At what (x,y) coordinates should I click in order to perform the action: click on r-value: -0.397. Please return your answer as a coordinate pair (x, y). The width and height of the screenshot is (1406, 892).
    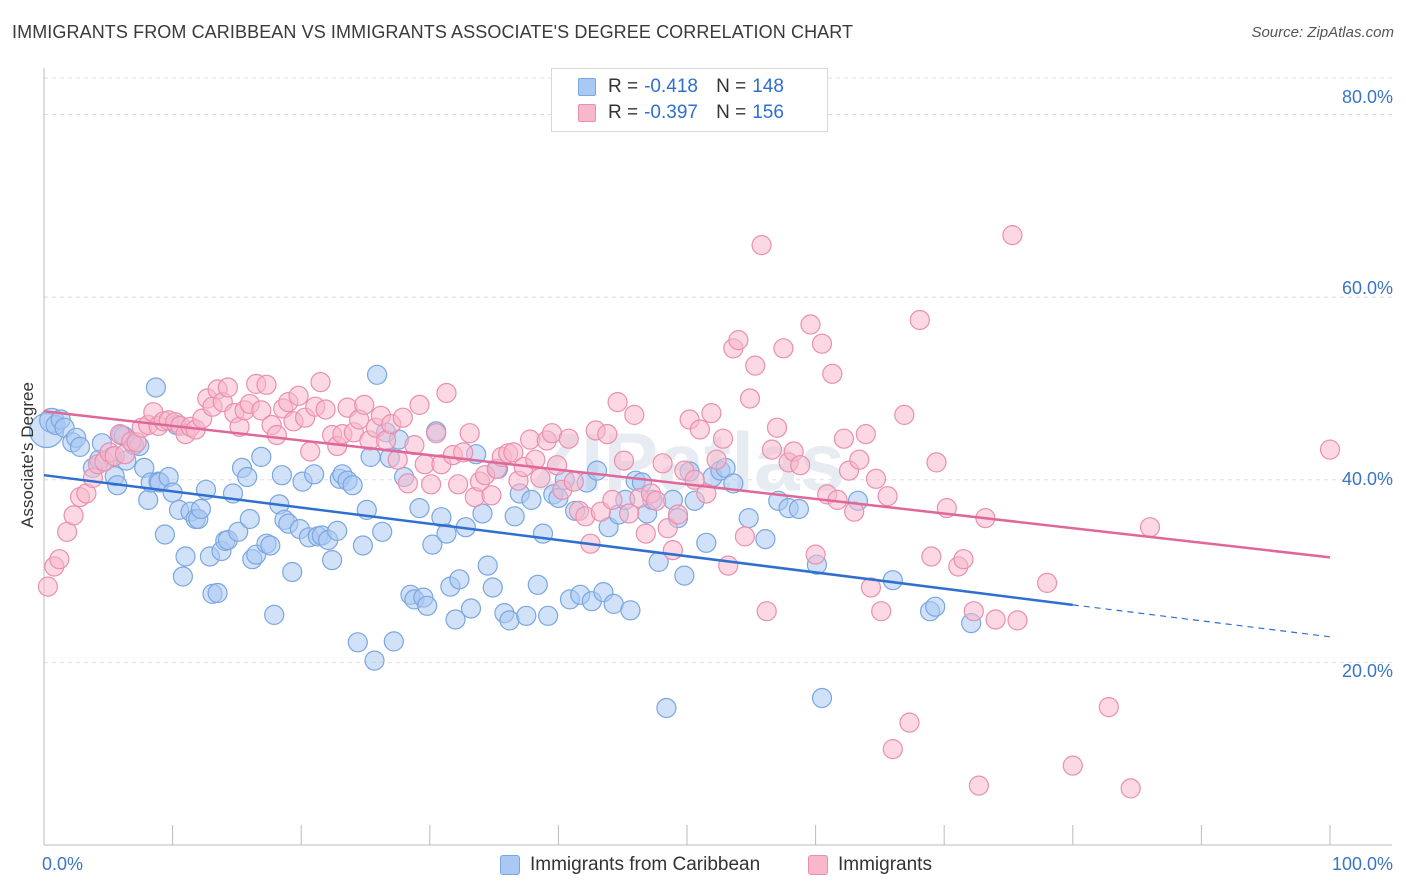
    Looking at the image, I should click on (671, 112).